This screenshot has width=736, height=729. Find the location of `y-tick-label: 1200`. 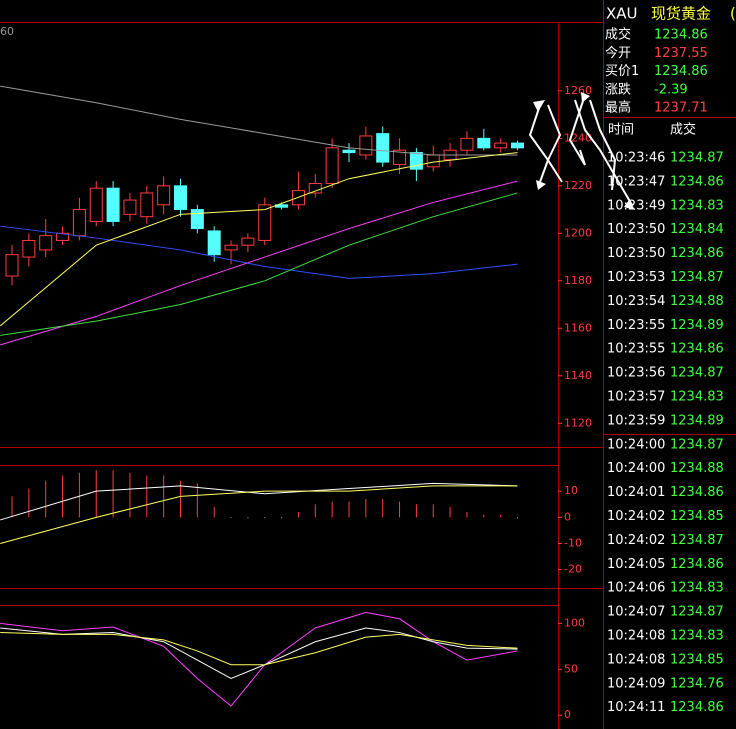

y-tick-label: 1200 is located at coordinates (578, 232).